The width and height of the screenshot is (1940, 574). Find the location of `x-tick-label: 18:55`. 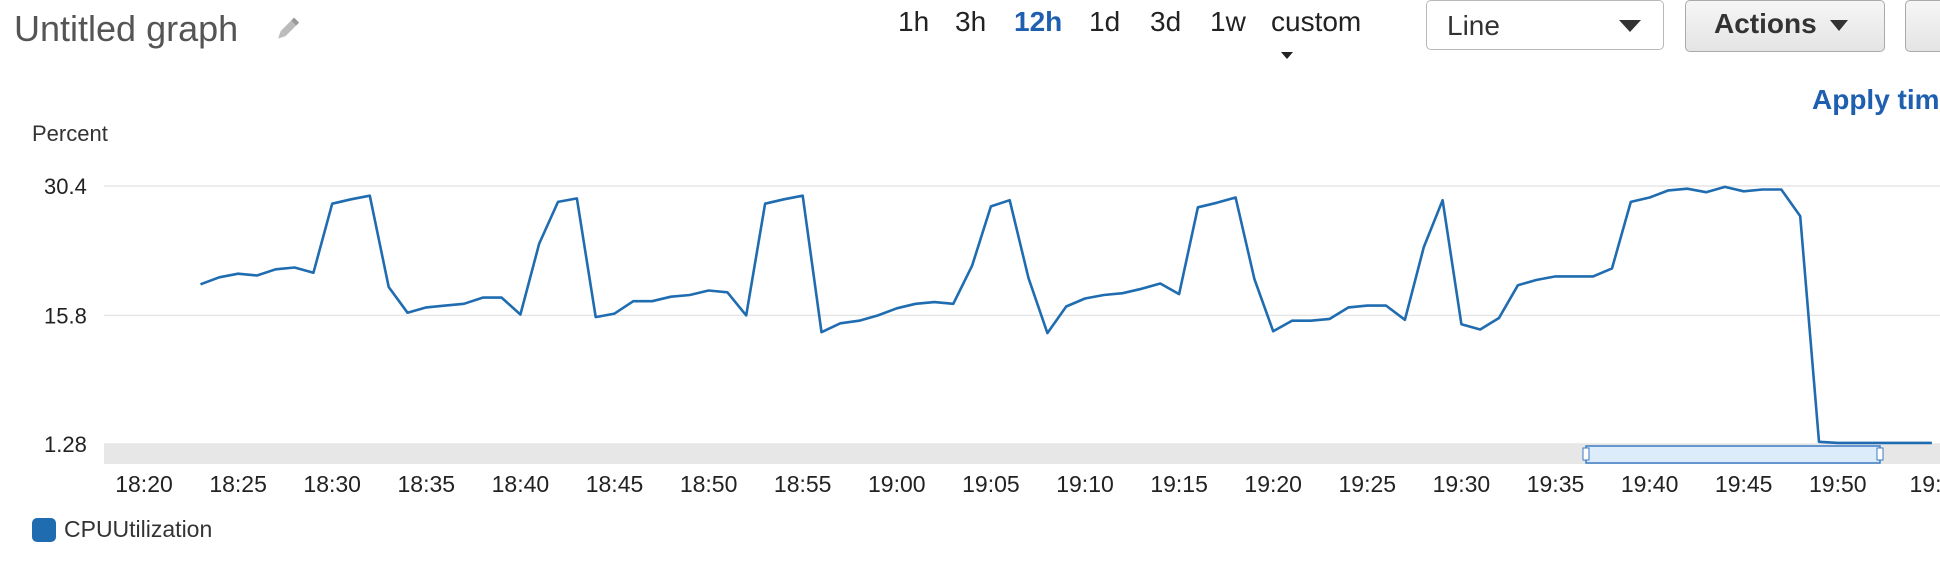

x-tick-label: 18:55 is located at coordinates (803, 484).